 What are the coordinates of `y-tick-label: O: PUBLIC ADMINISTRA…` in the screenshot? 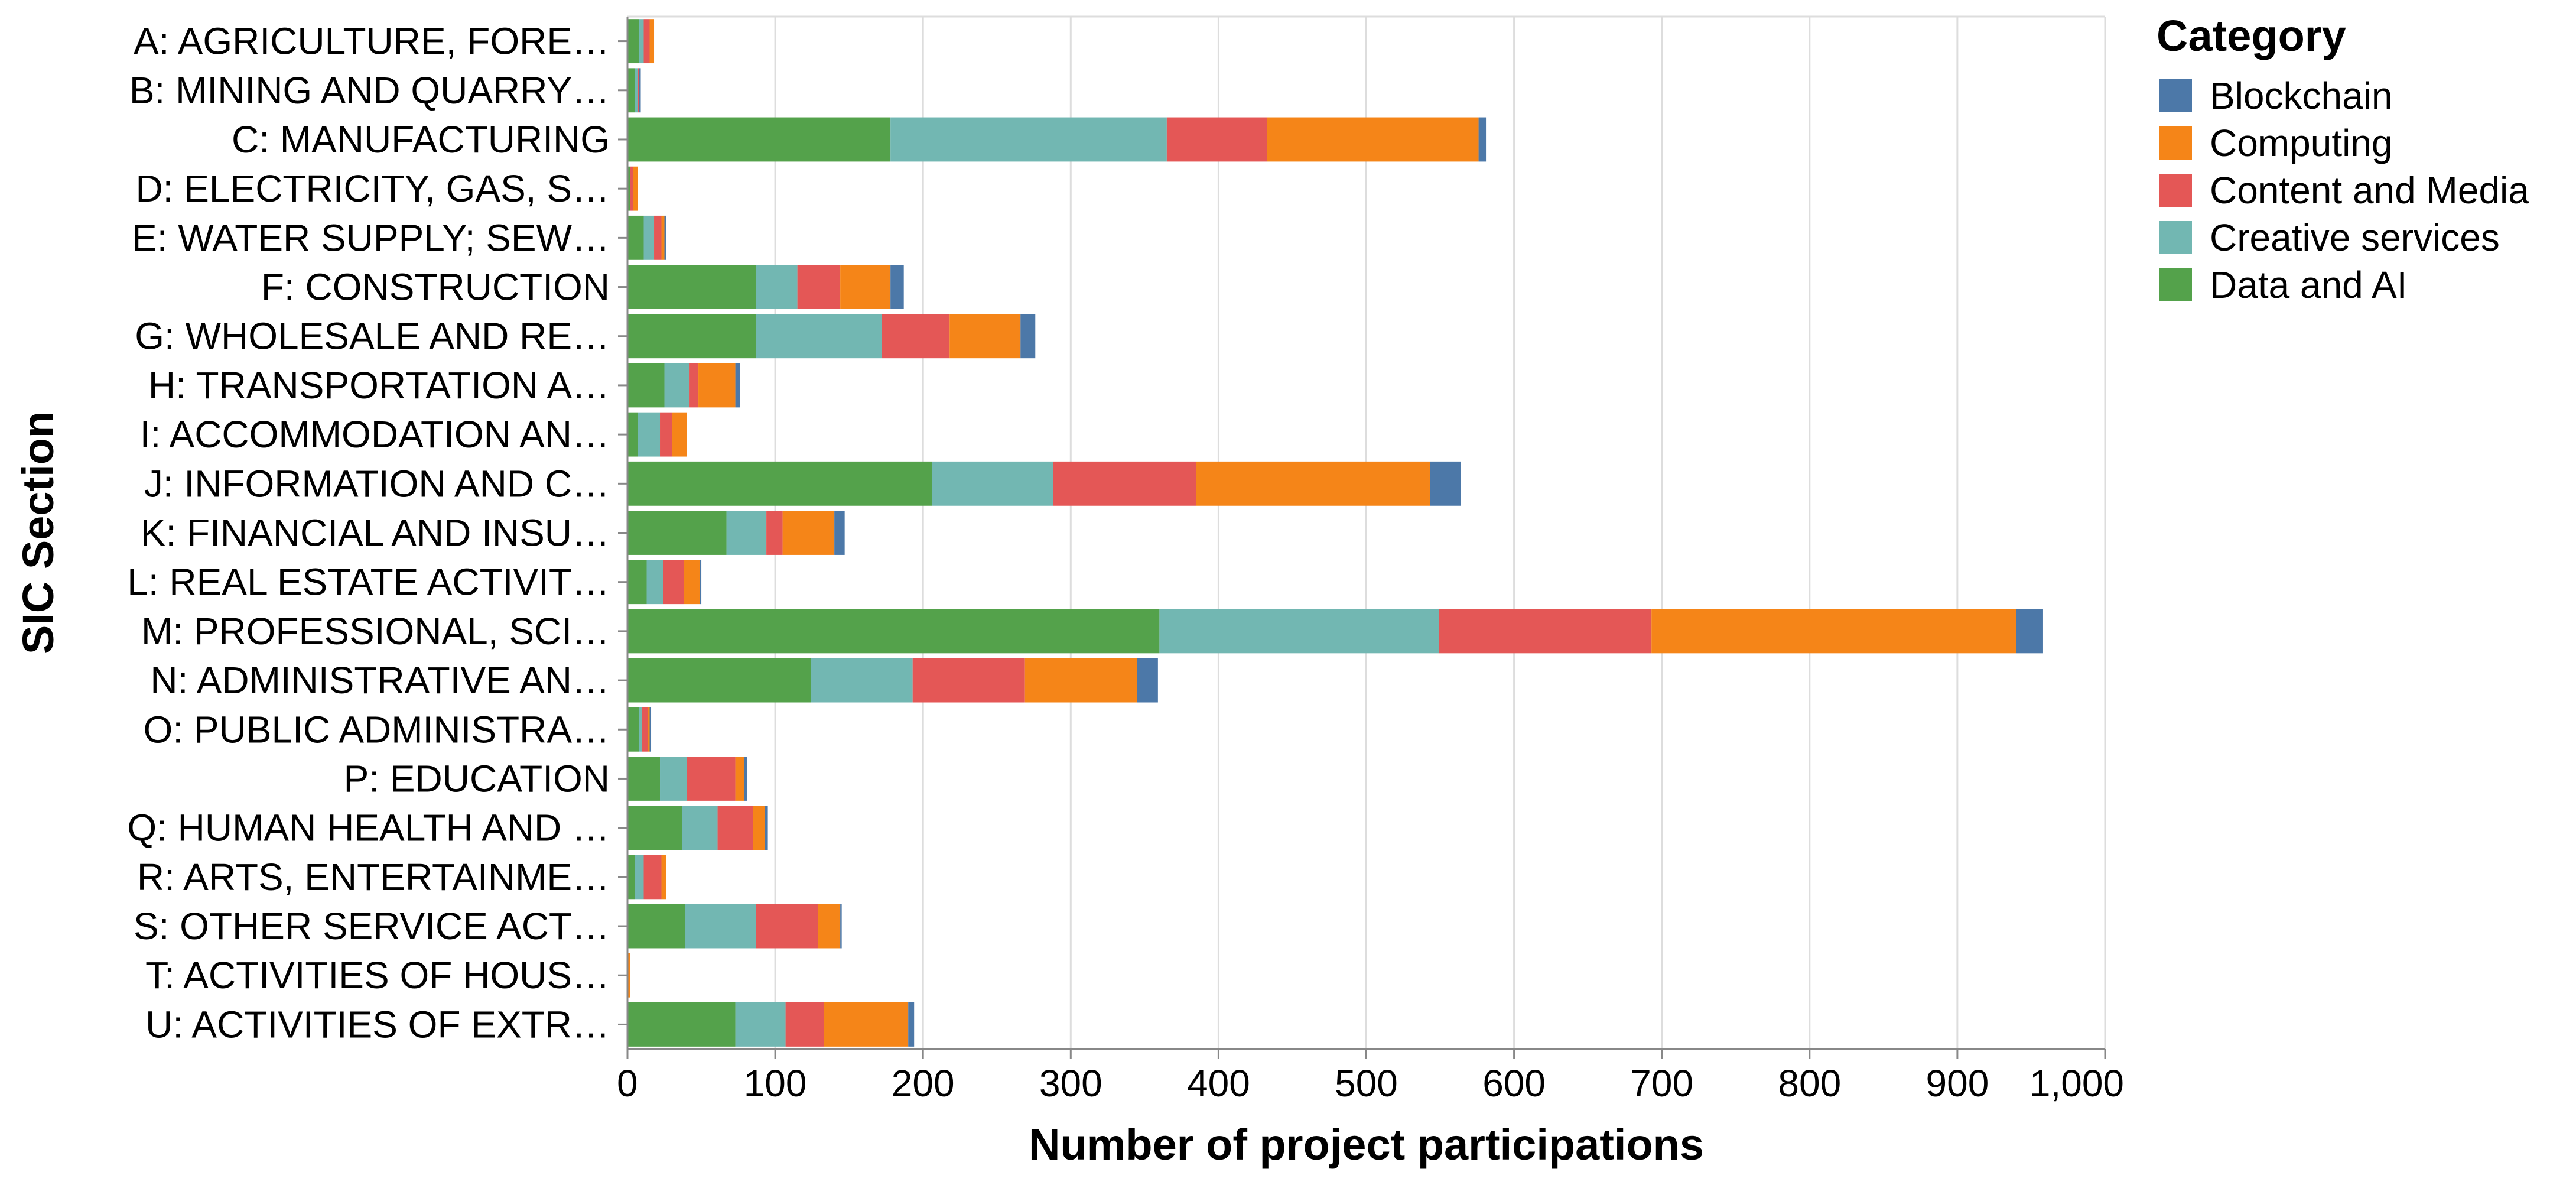 It's located at (377, 729).